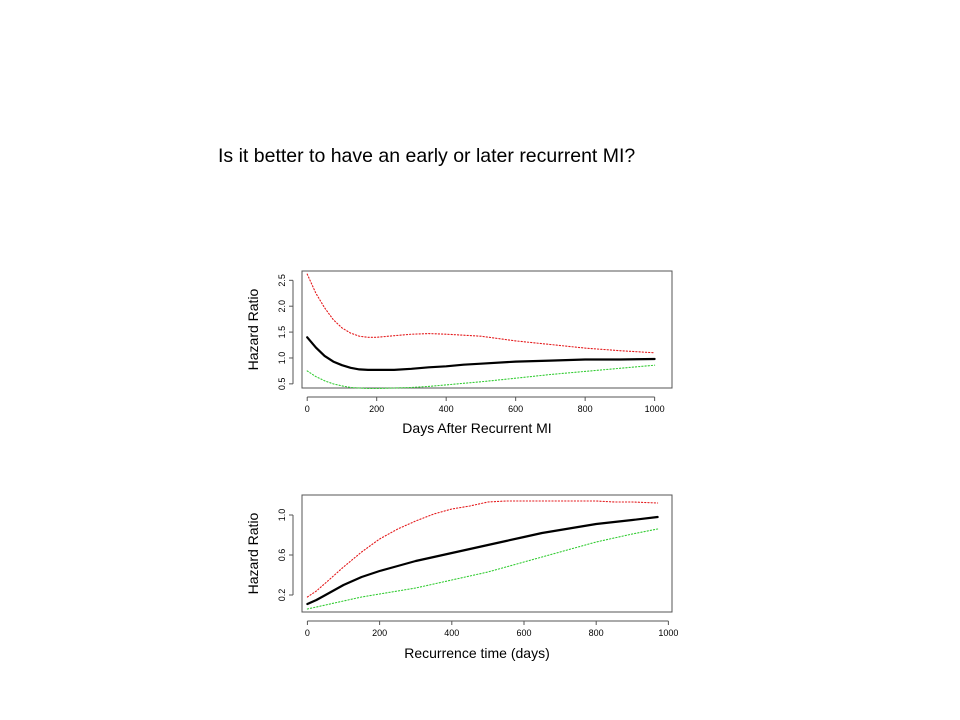  I want to click on series-estimate-line-bottom, so click(482, 560).